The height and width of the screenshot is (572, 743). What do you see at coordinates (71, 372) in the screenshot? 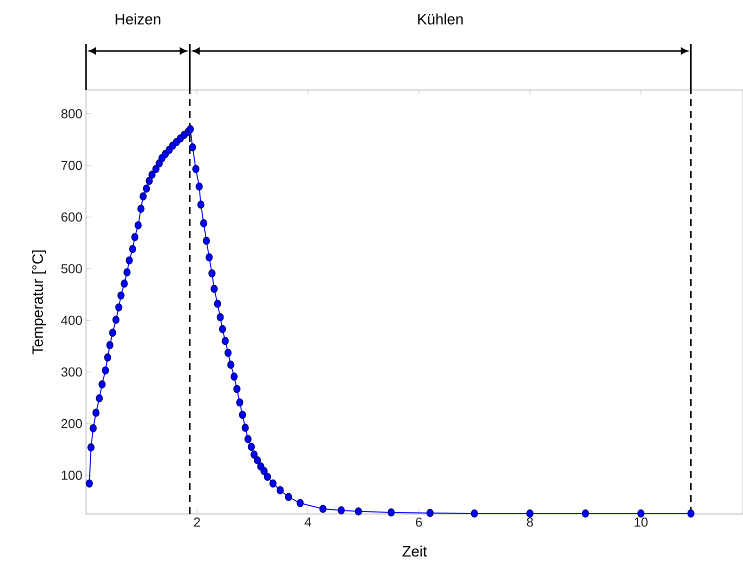
I see `y-tick-label: 300` at bounding box center [71, 372].